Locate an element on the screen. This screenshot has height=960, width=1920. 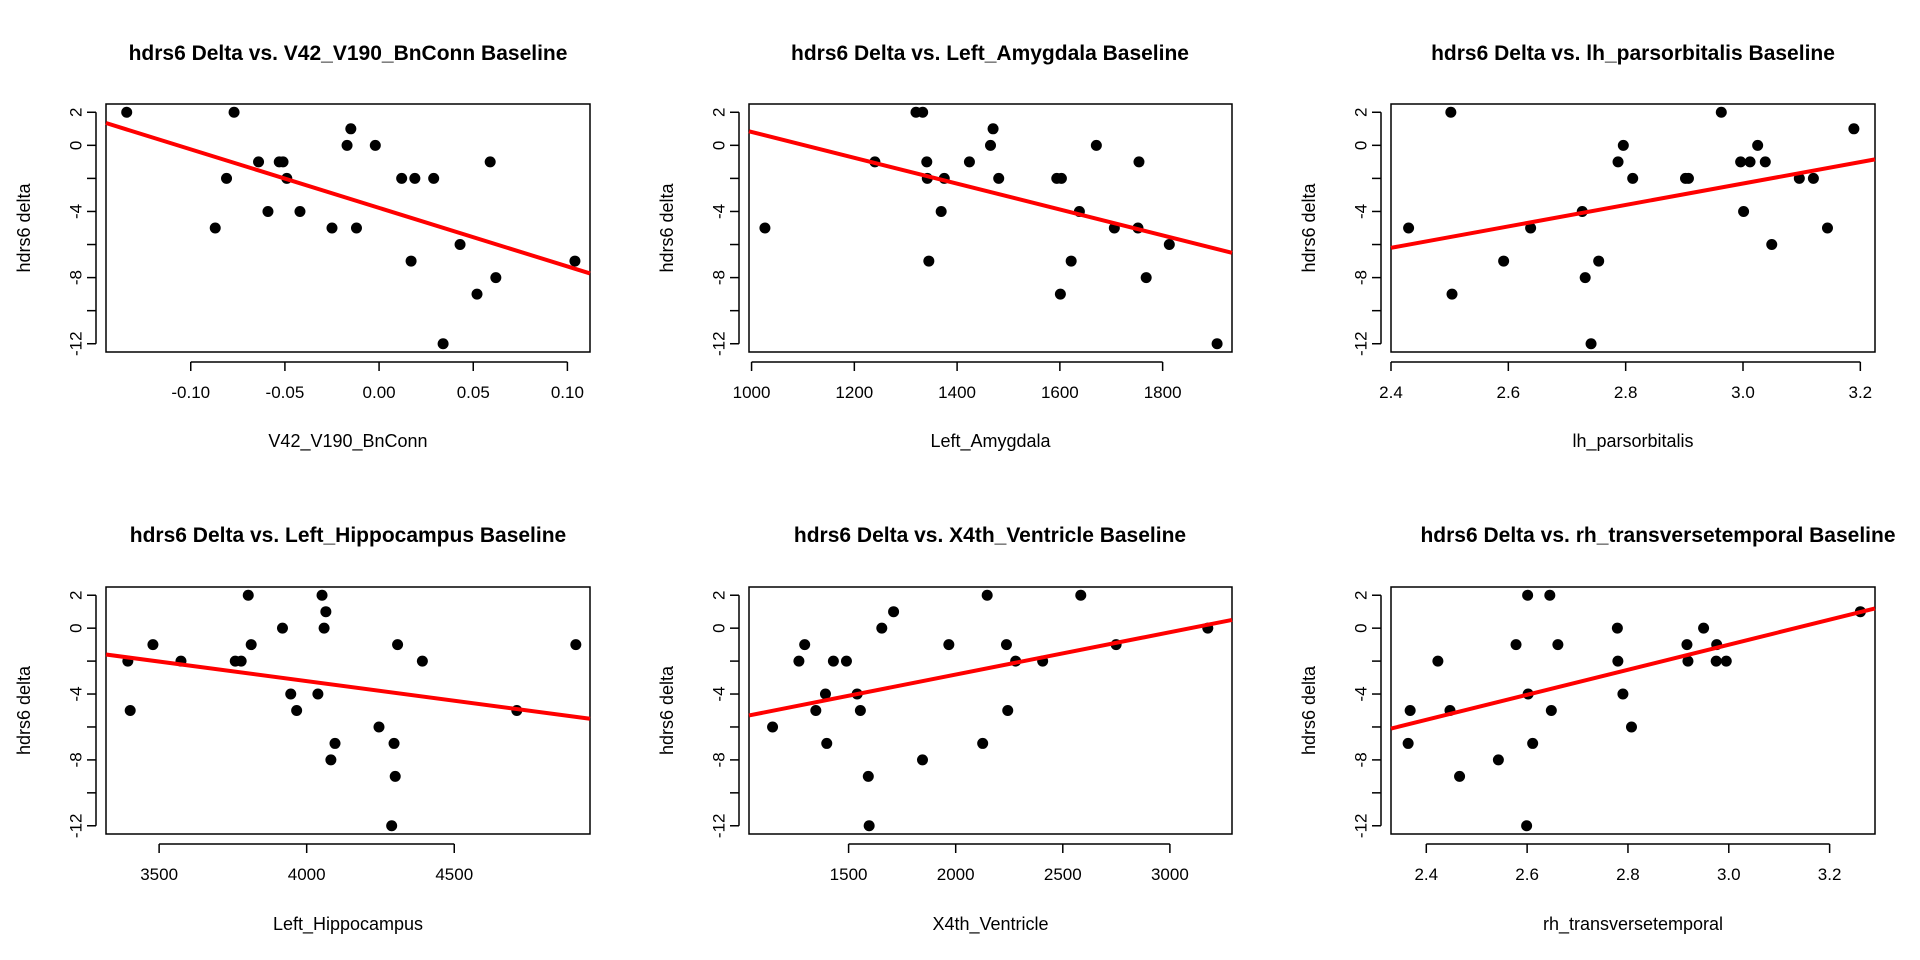
x-tick-label: 2.6 is located at coordinates (1509, 392).